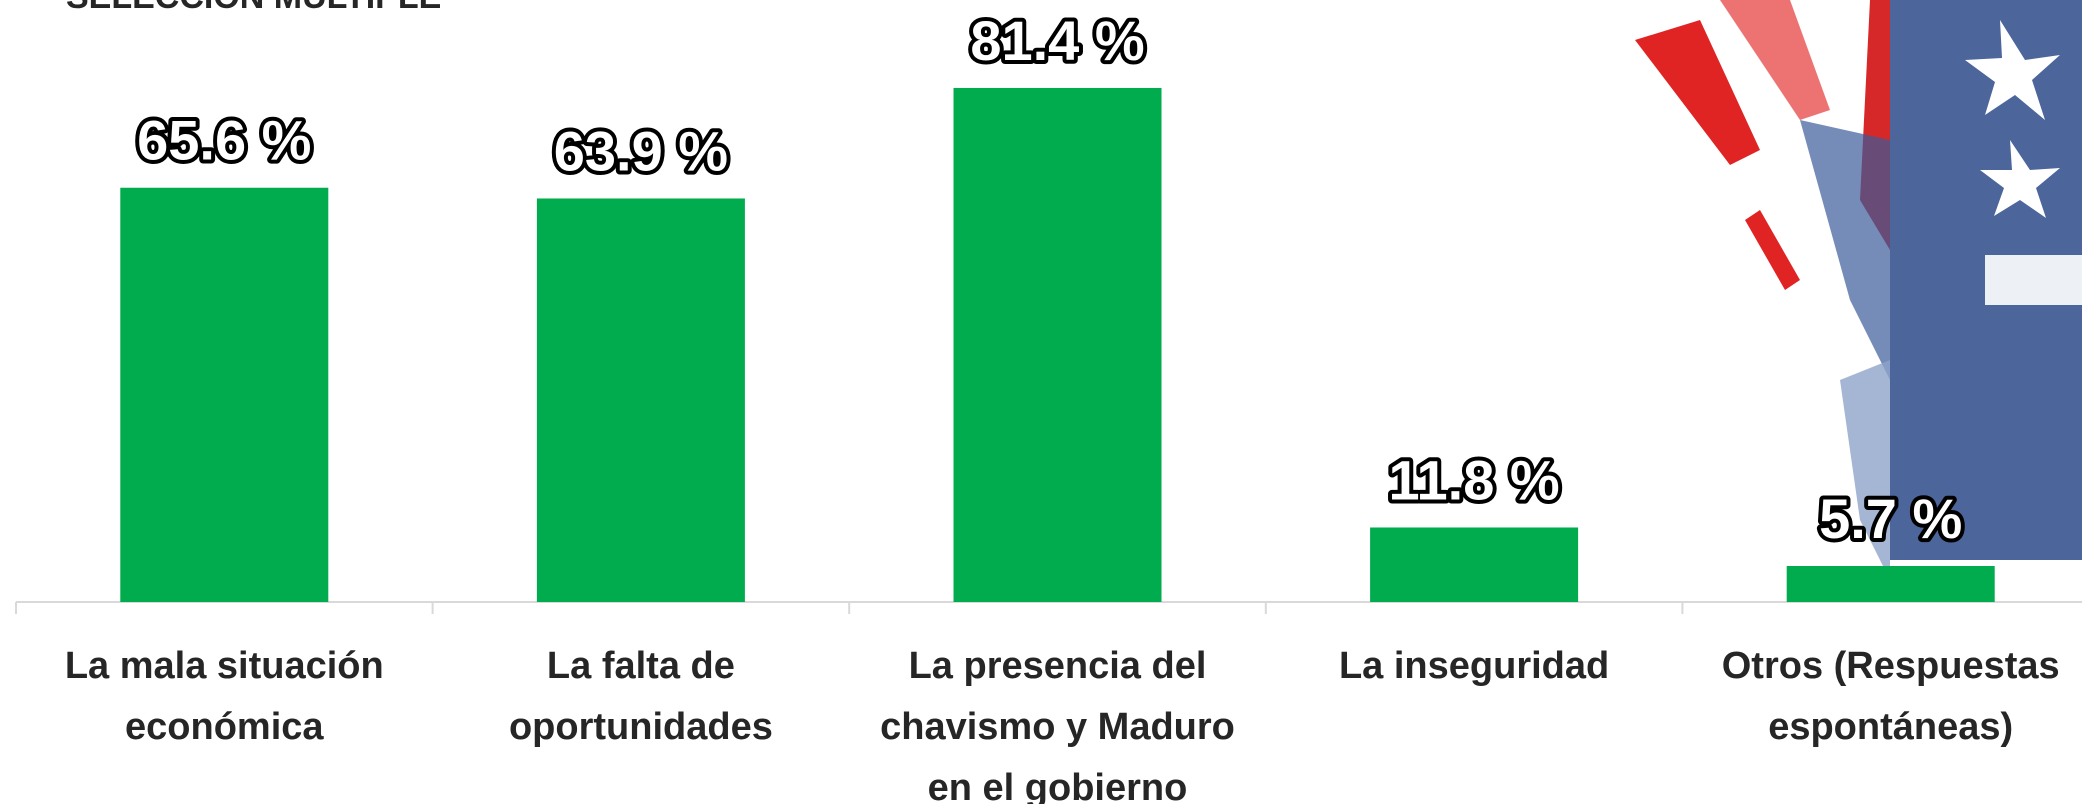  What do you see at coordinates (253, 8) in the screenshot?
I see `chart-title: SELECCIÓN MÚLTIPLE` at bounding box center [253, 8].